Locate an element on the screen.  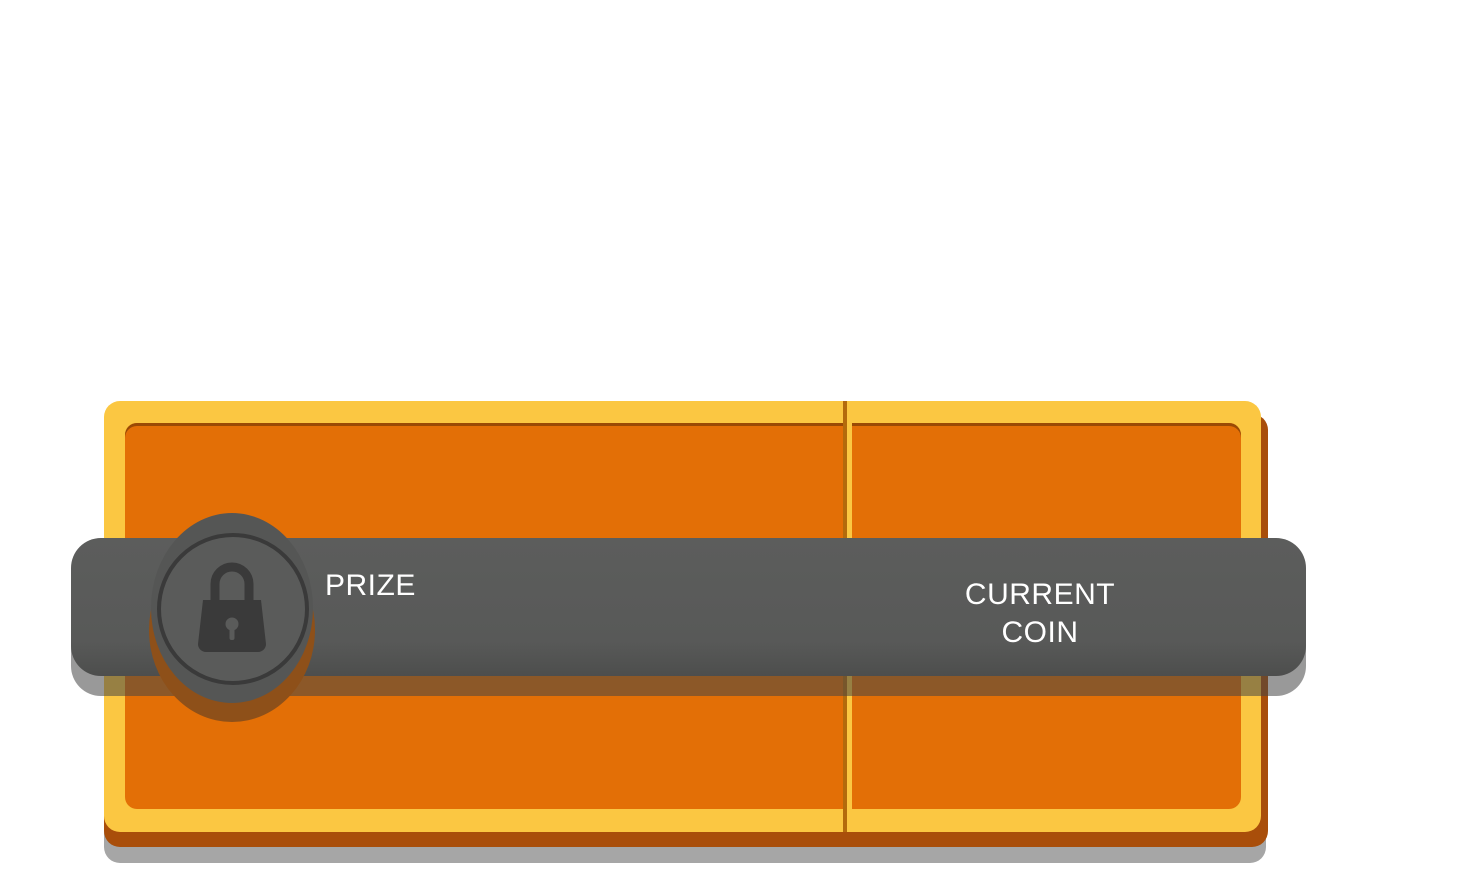
lock-icon is located at coordinates (232, 607).